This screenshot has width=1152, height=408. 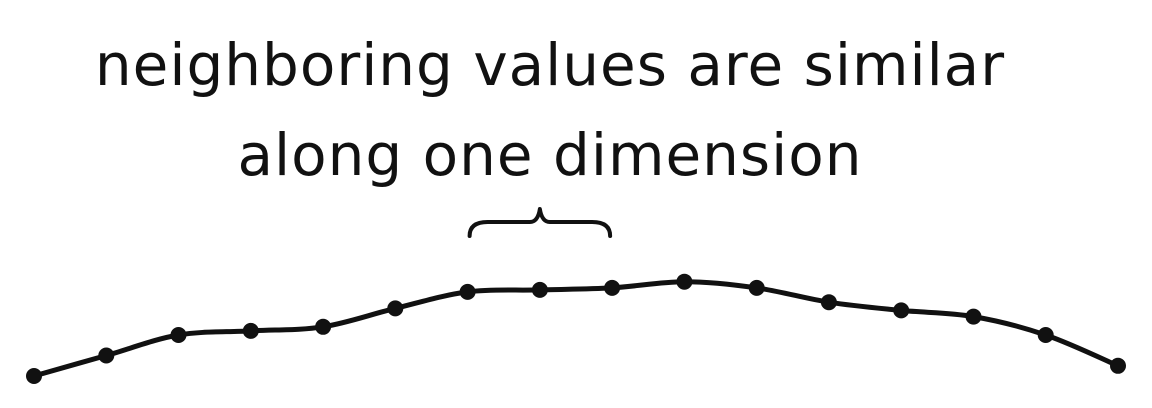 I want to click on curly-bracket, so click(x=540, y=222).